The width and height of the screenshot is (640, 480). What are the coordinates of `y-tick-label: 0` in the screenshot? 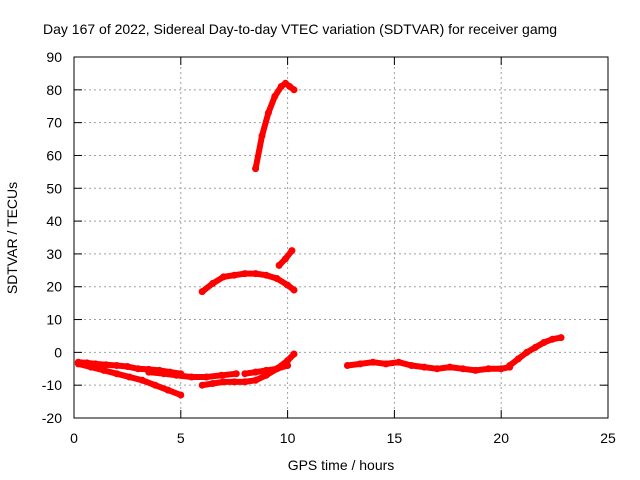 It's located at (58, 352).